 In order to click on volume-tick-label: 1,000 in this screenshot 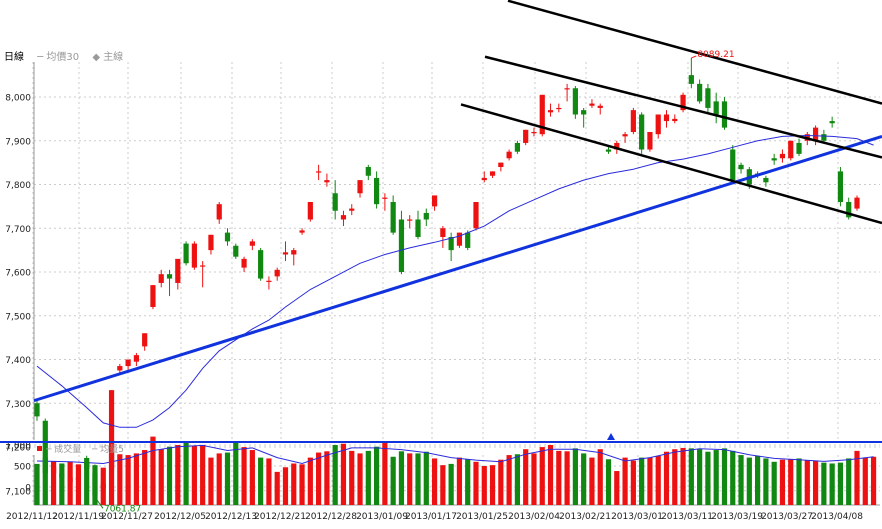, I will do `click(18, 447)`.